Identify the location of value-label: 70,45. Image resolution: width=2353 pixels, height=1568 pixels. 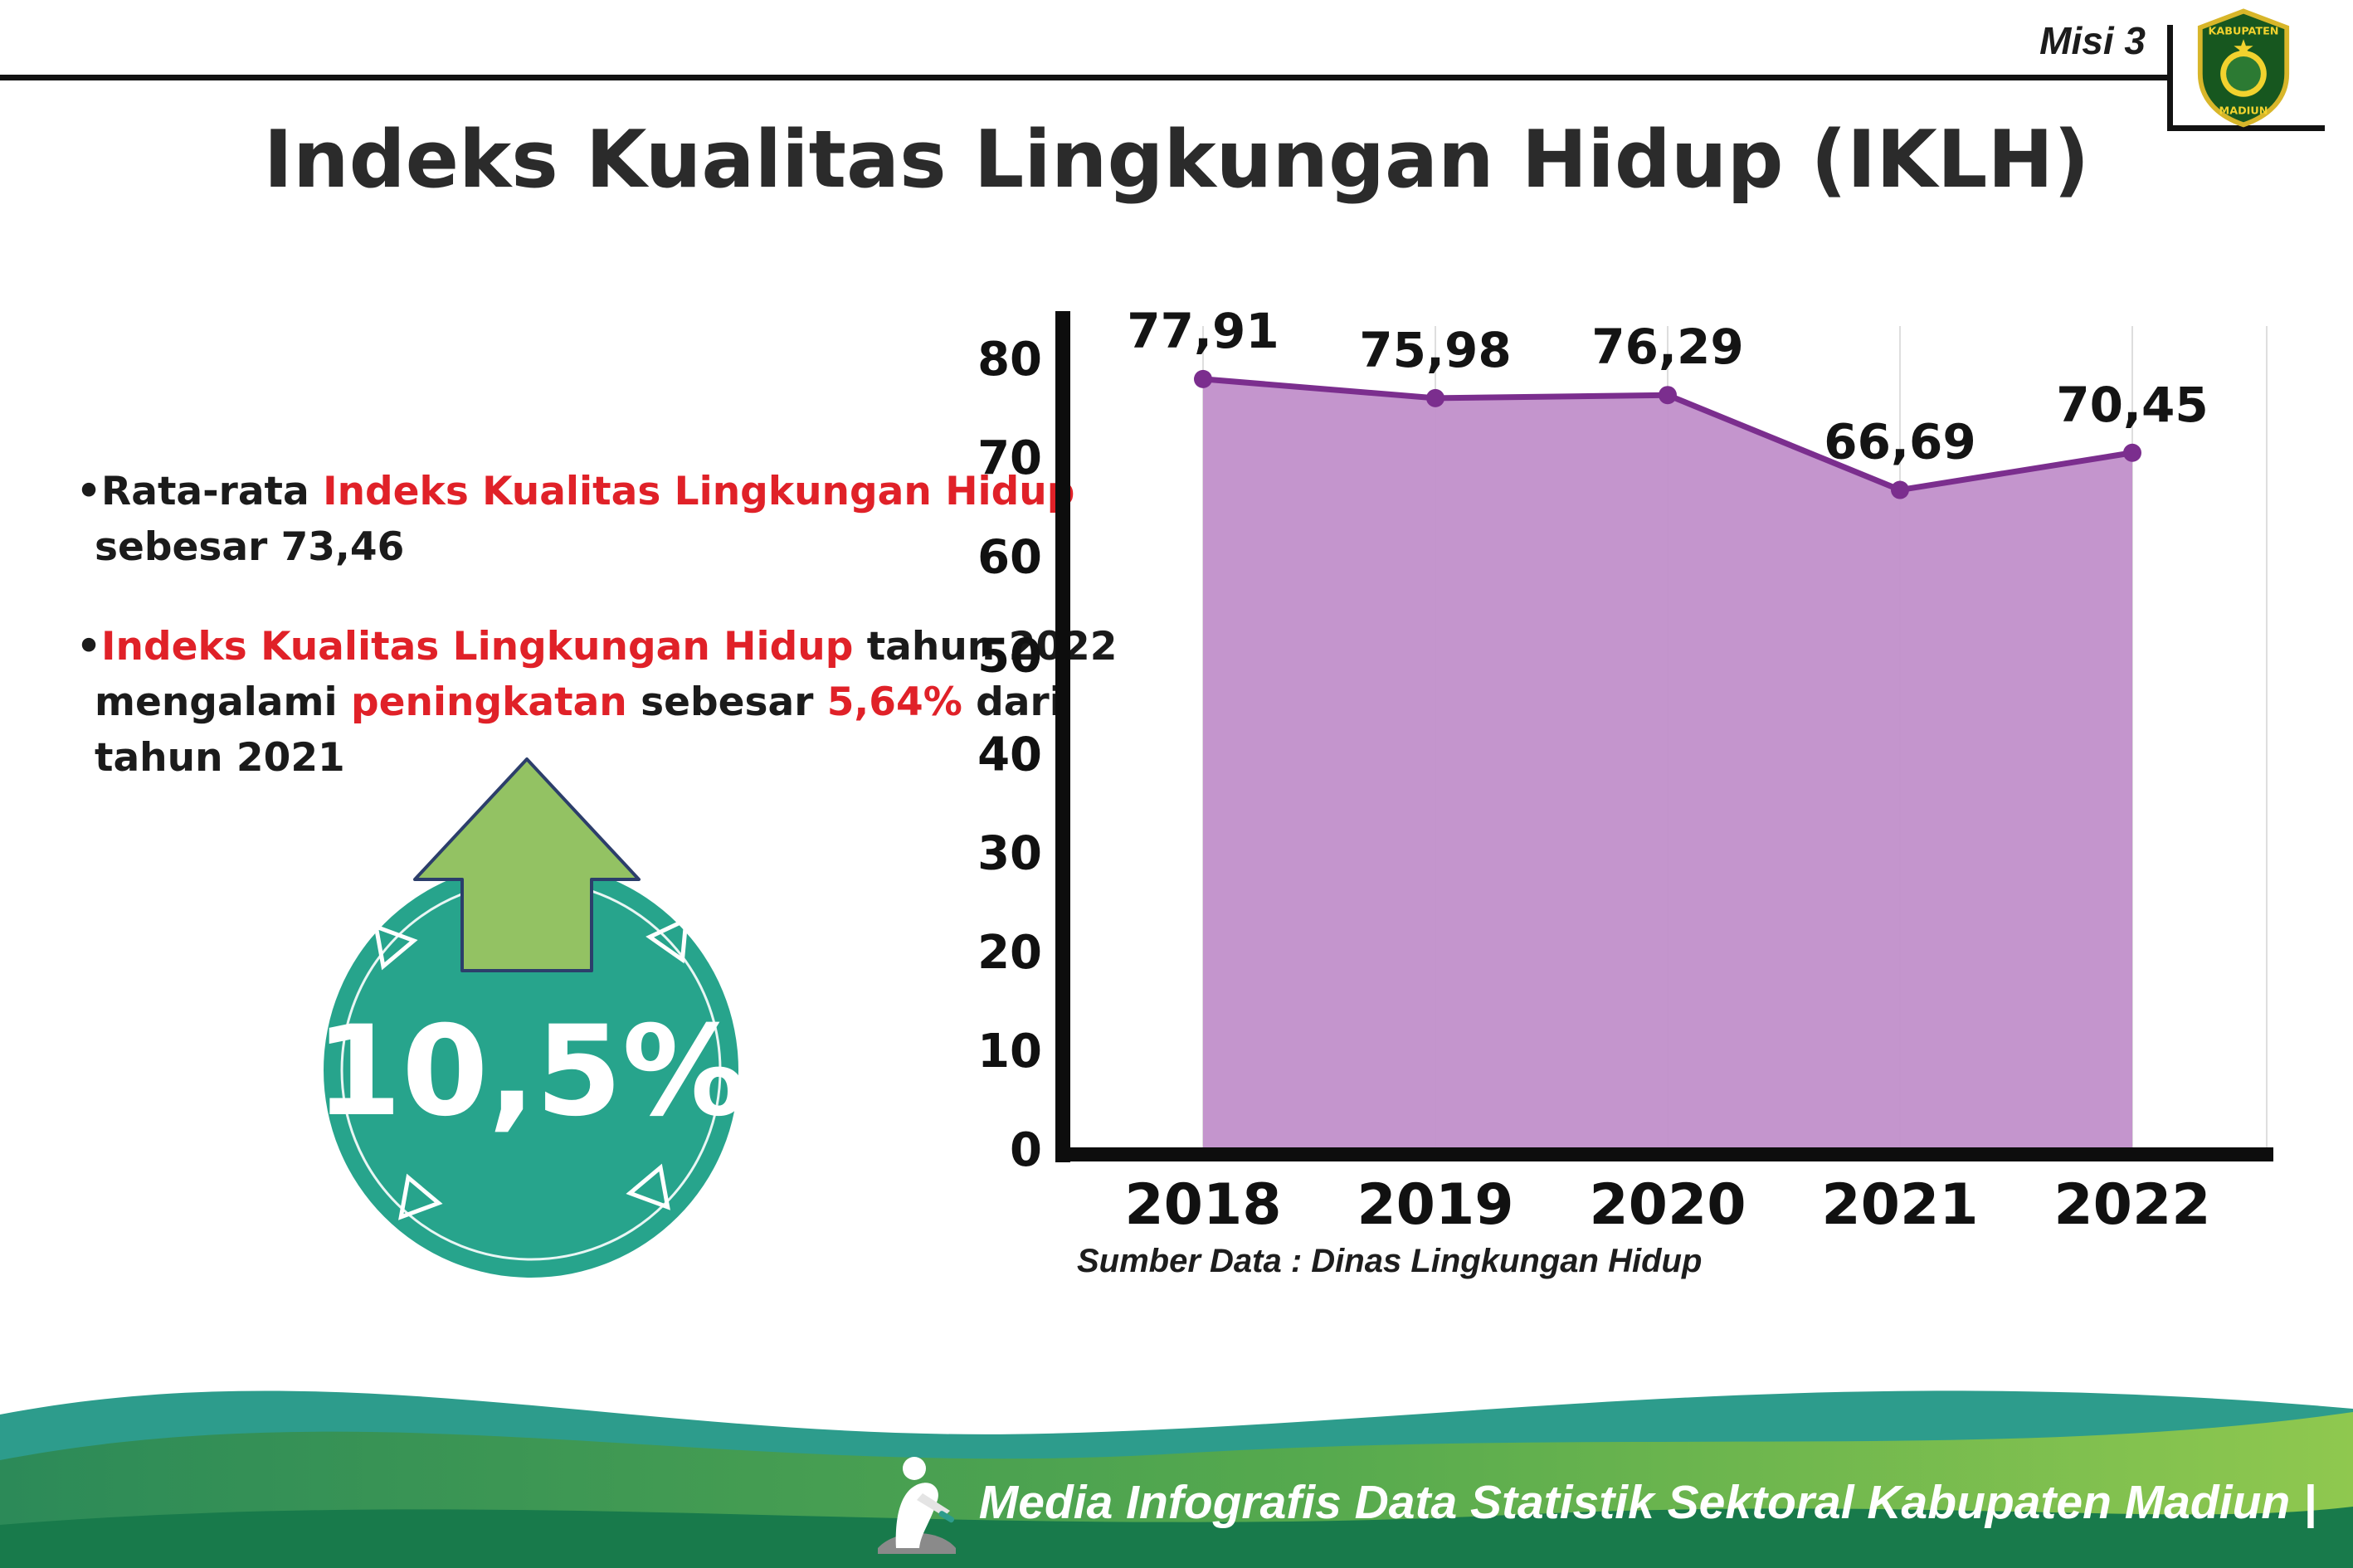
(2132, 405).